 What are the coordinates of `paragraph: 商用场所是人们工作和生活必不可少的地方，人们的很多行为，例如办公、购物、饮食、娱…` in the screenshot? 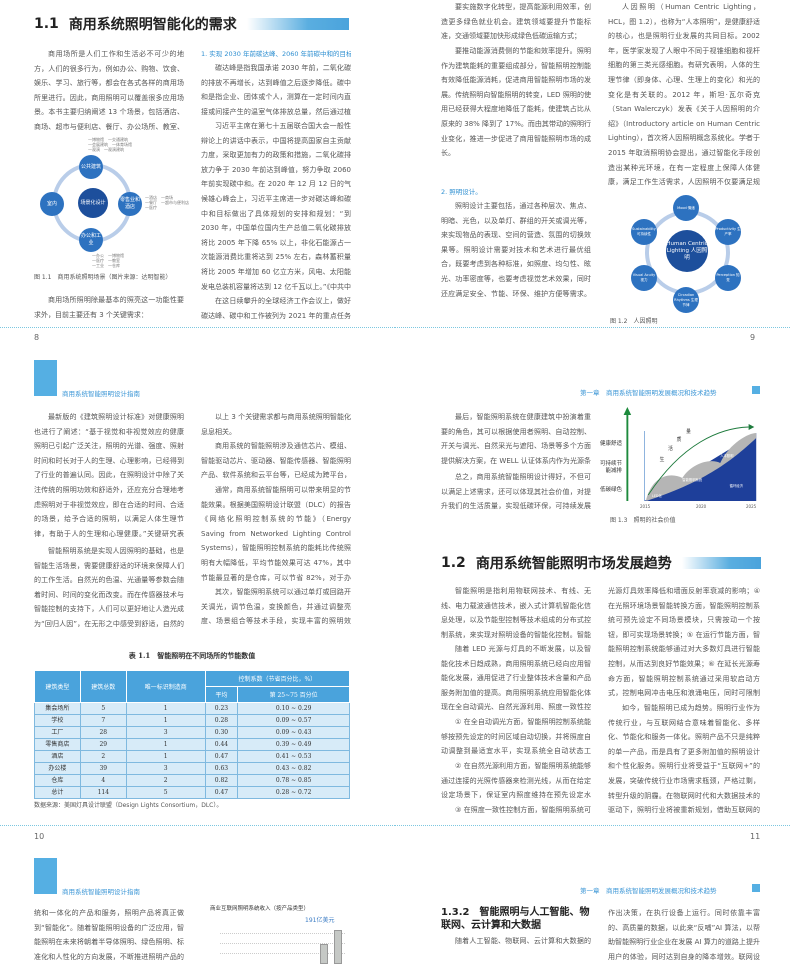 It's located at (109, 90).